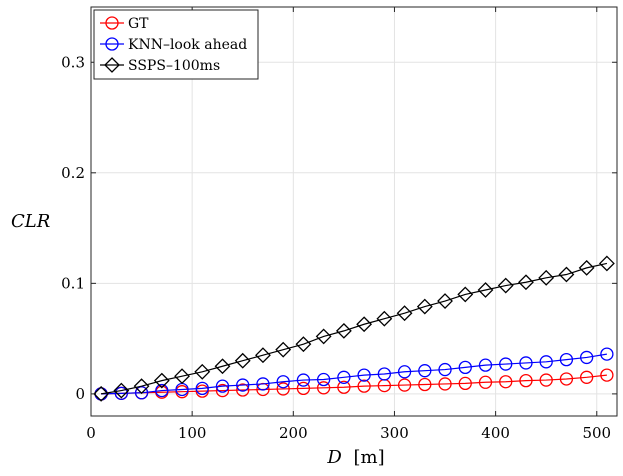  Describe the element at coordinates (187, 45) in the screenshot. I see `legend-label-knn-look-ahead: KNN–look ahead` at that location.